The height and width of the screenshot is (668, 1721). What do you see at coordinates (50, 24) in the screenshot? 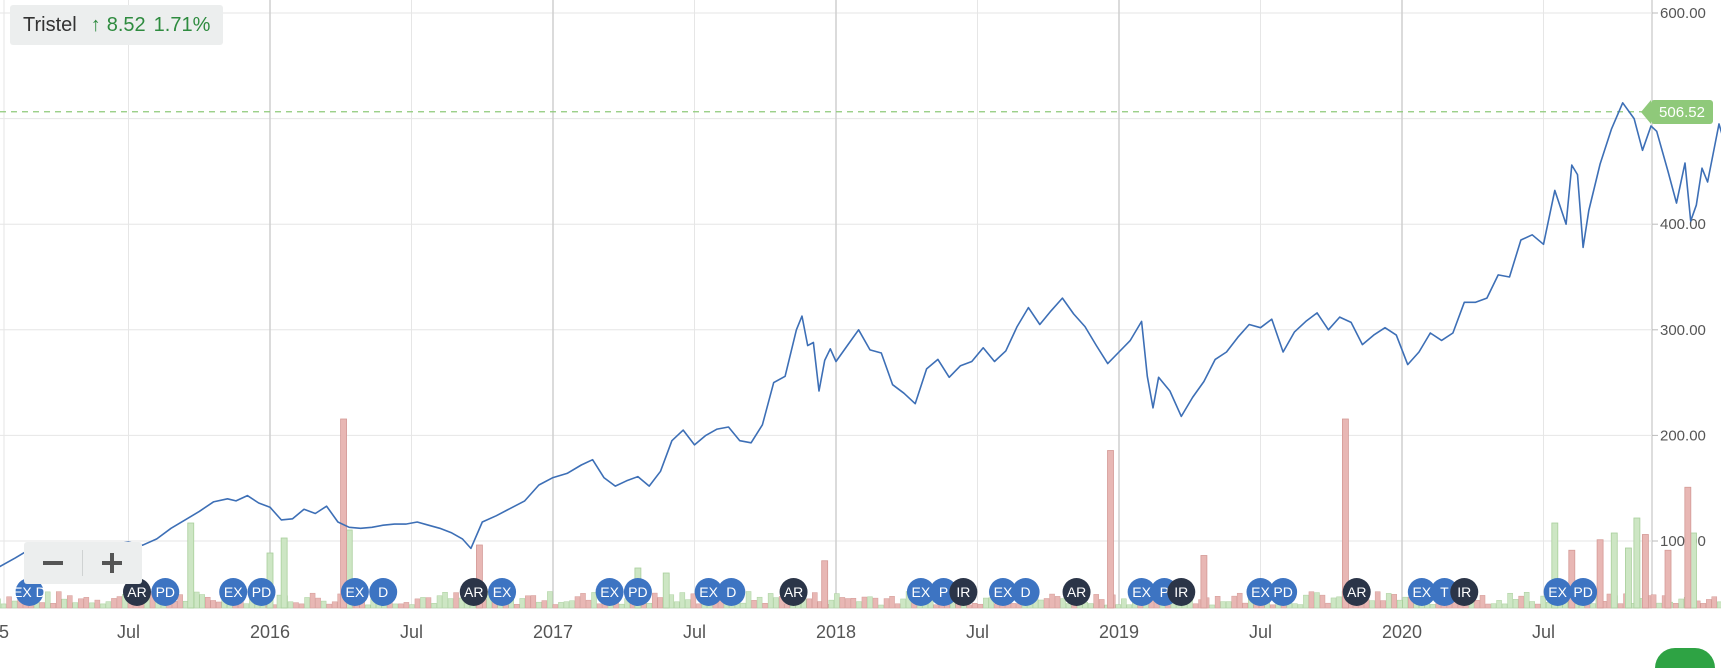
I see `legend-series-name: Tristel` at bounding box center [50, 24].